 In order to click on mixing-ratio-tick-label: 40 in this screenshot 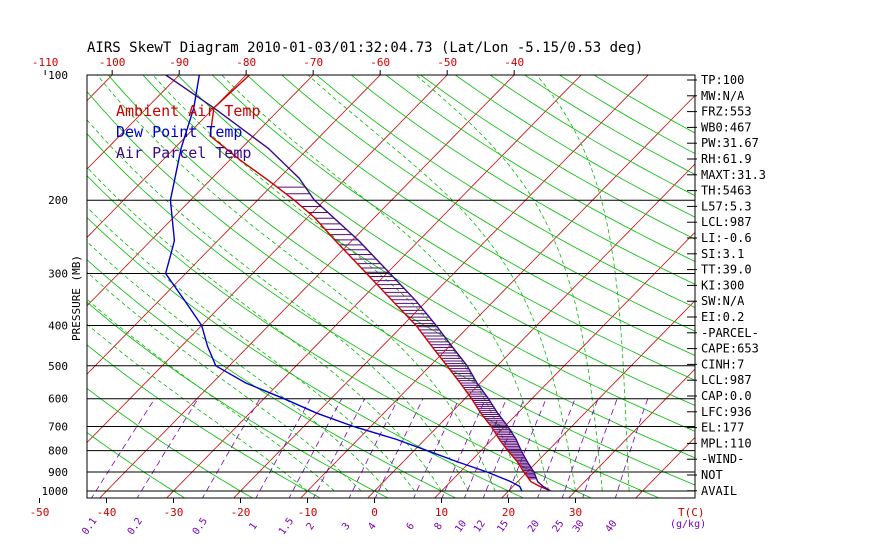, I will do `click(612, 526)`.